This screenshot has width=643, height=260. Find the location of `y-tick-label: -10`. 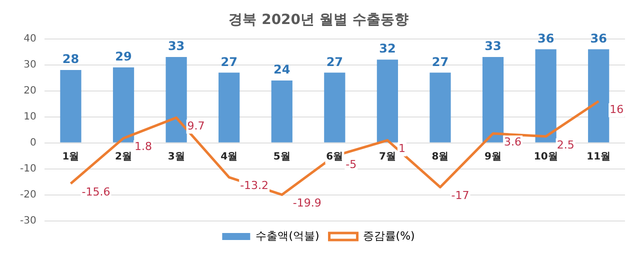

y-tick-label: -10 is located at coordinates (28, 169).